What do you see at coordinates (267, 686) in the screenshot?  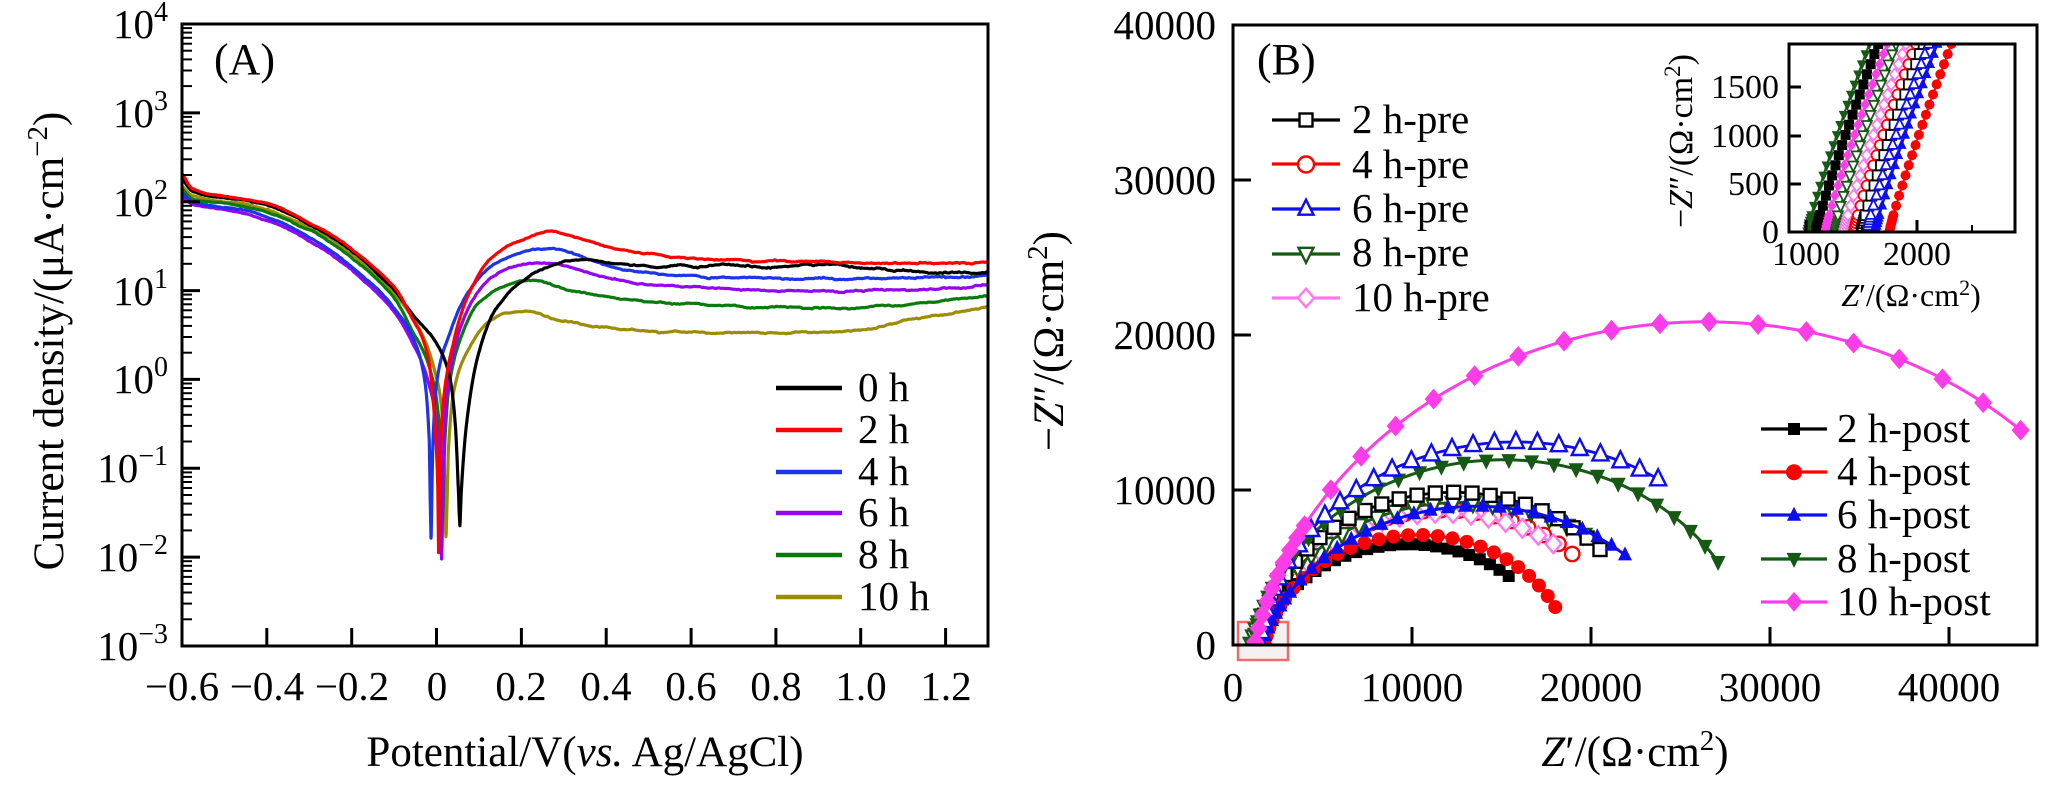 I see `svg-text: −0.4` at bounding box center [267, 686].